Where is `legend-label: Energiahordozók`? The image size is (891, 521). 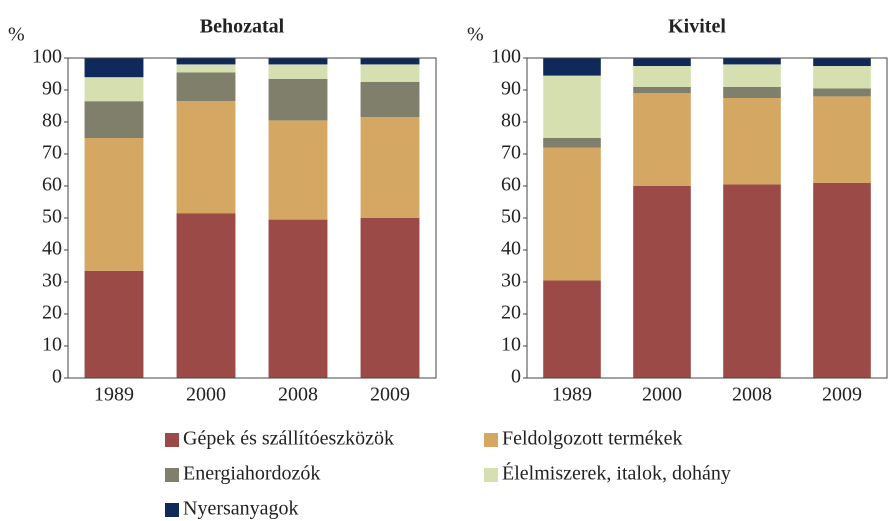
legend-label: Energiahordozók is located at coordinates (251, 474).